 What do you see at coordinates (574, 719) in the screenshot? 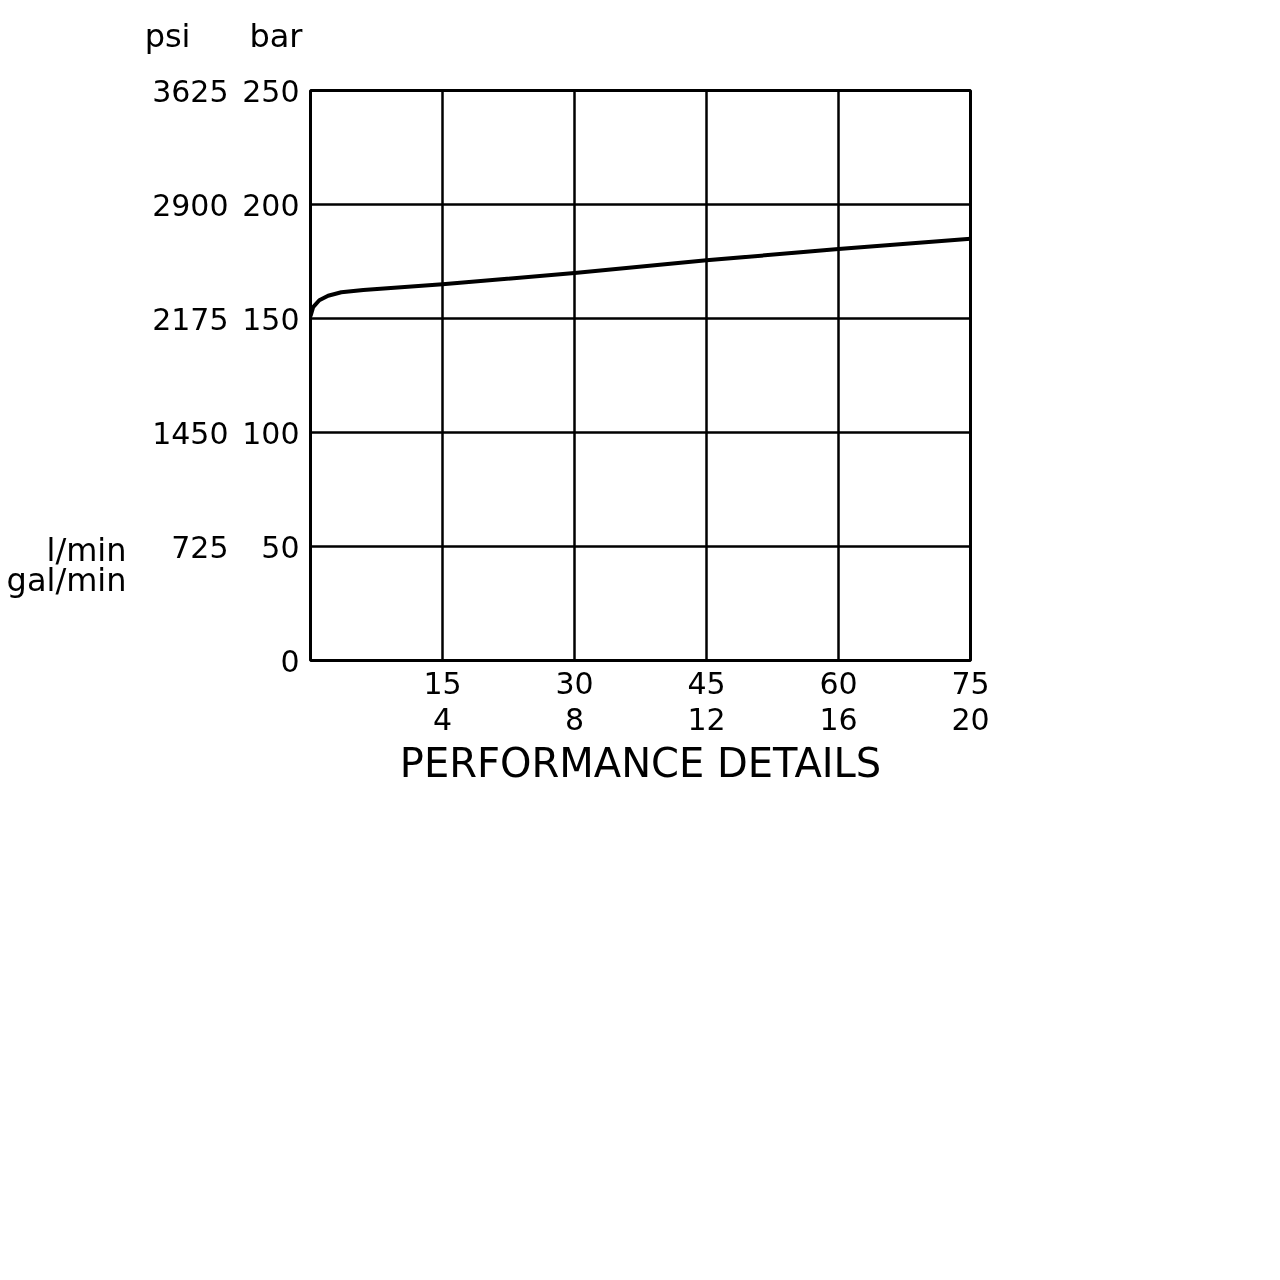
I see `x2-tick-label: 8` at bounding box center [574, 719].